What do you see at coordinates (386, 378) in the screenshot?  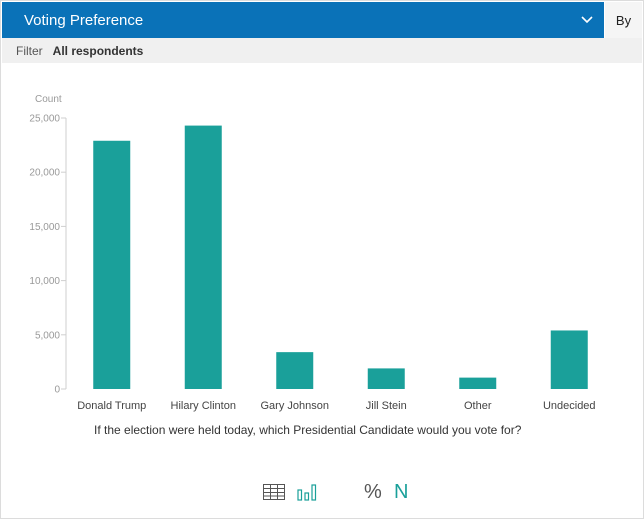 I see `bar-jill-stein` at bounding box center [386, 378].